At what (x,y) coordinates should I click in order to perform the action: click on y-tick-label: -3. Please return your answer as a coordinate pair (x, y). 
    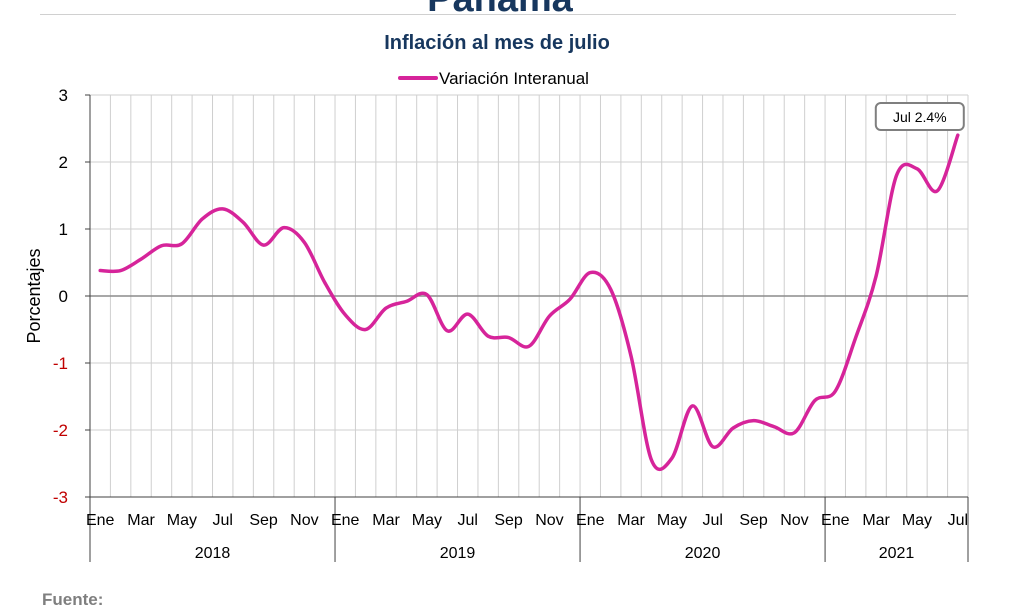
    Looking at the image, I should click on (60, 497).